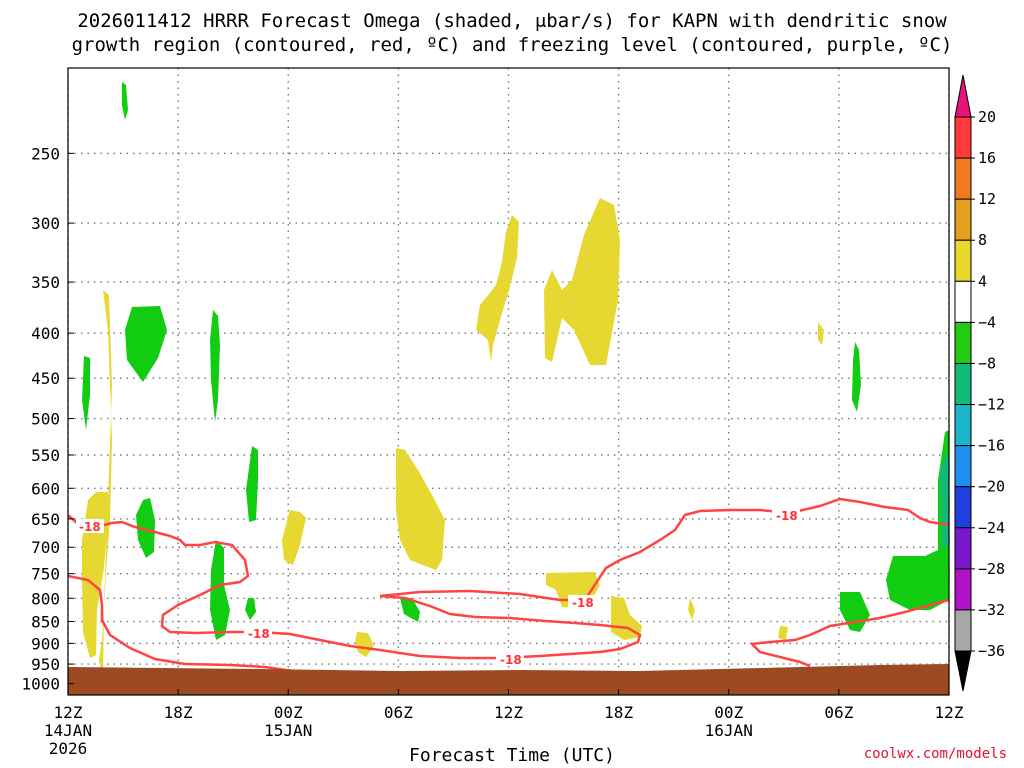 This screenshot has width=1024, height=768. Describe the element at coordinates (991, 405) in the screenshot. I see `colorbar-tick-label: −12` at that location.